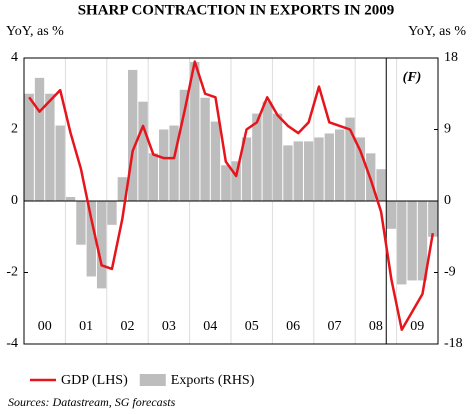 Image resolution: width=472 pixels, height=414 pixels. What do you see at coordinates (45, 326) in the screenshot?
I see `x-tick-label: 00` at bounding box center [45, 326].